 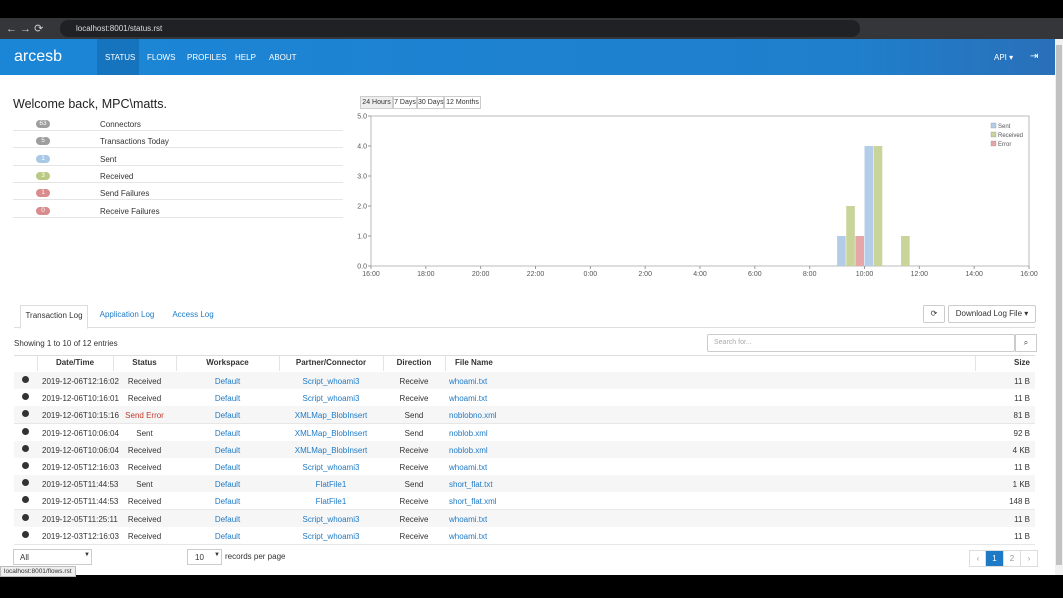 I want to click on column-header: File Name, so click(x=474, y=362).